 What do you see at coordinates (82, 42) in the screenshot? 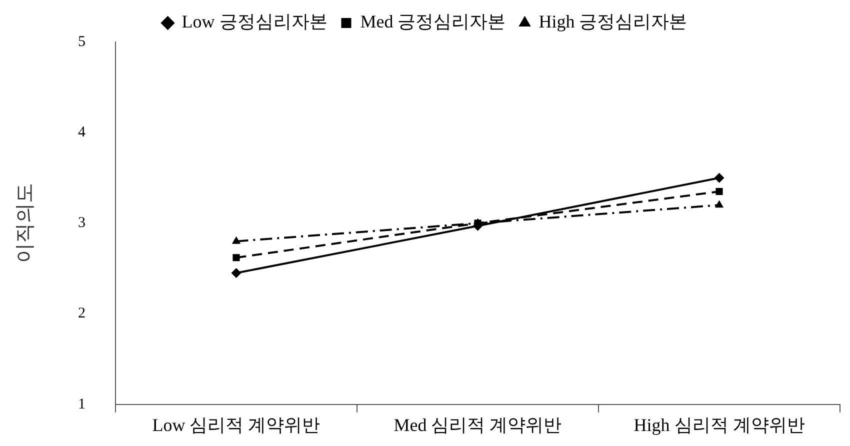
I see `y-tick-label: 5` at bounding box center [82, 42].